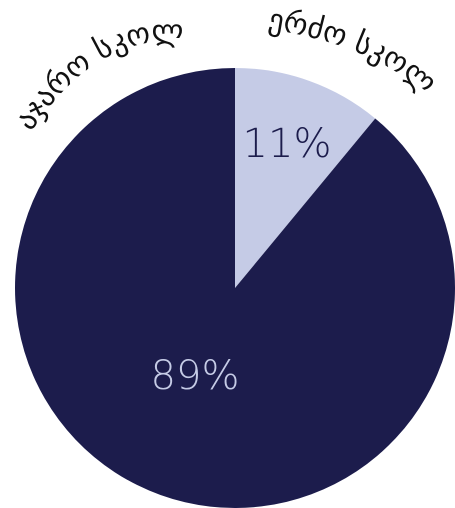 Image resolution: width=455 pixels, height=508 pixels. Describe the element at coordinates (195, 376) in the screenshot. I see `slice-value-label-public: 89%` at that location.